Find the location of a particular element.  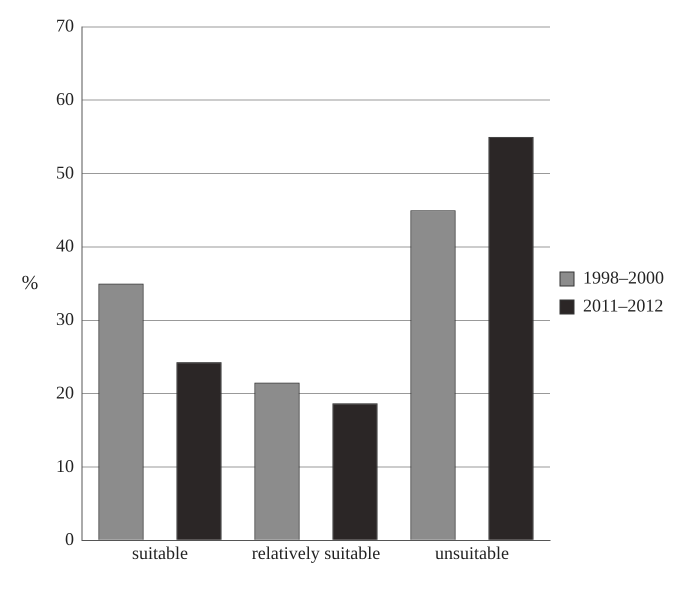

y-tick-label: 30 is located at coordinates (65, 319).